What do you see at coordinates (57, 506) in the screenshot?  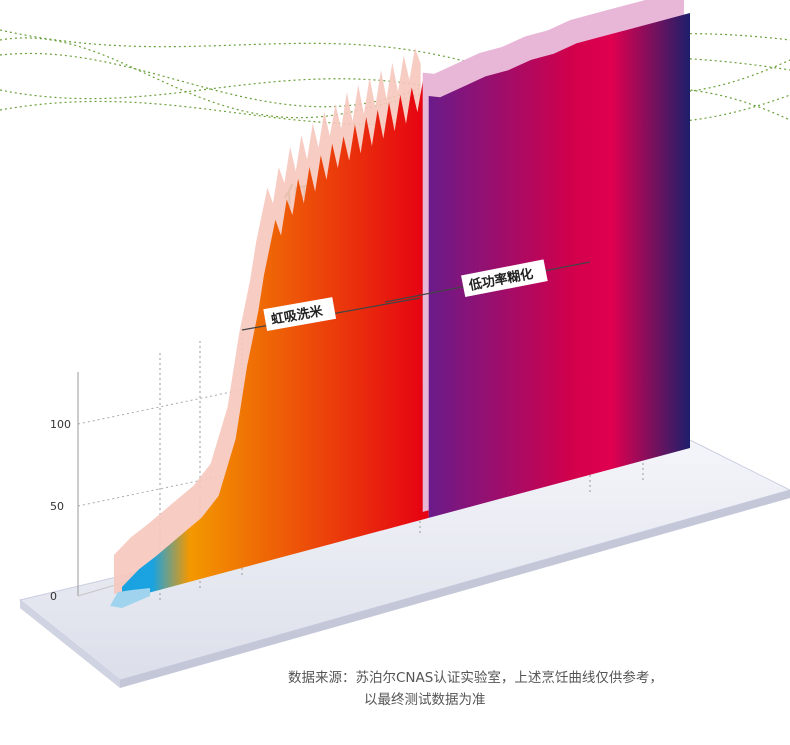 I see `y-tick-label: 50` at bounding box center [57, 506].